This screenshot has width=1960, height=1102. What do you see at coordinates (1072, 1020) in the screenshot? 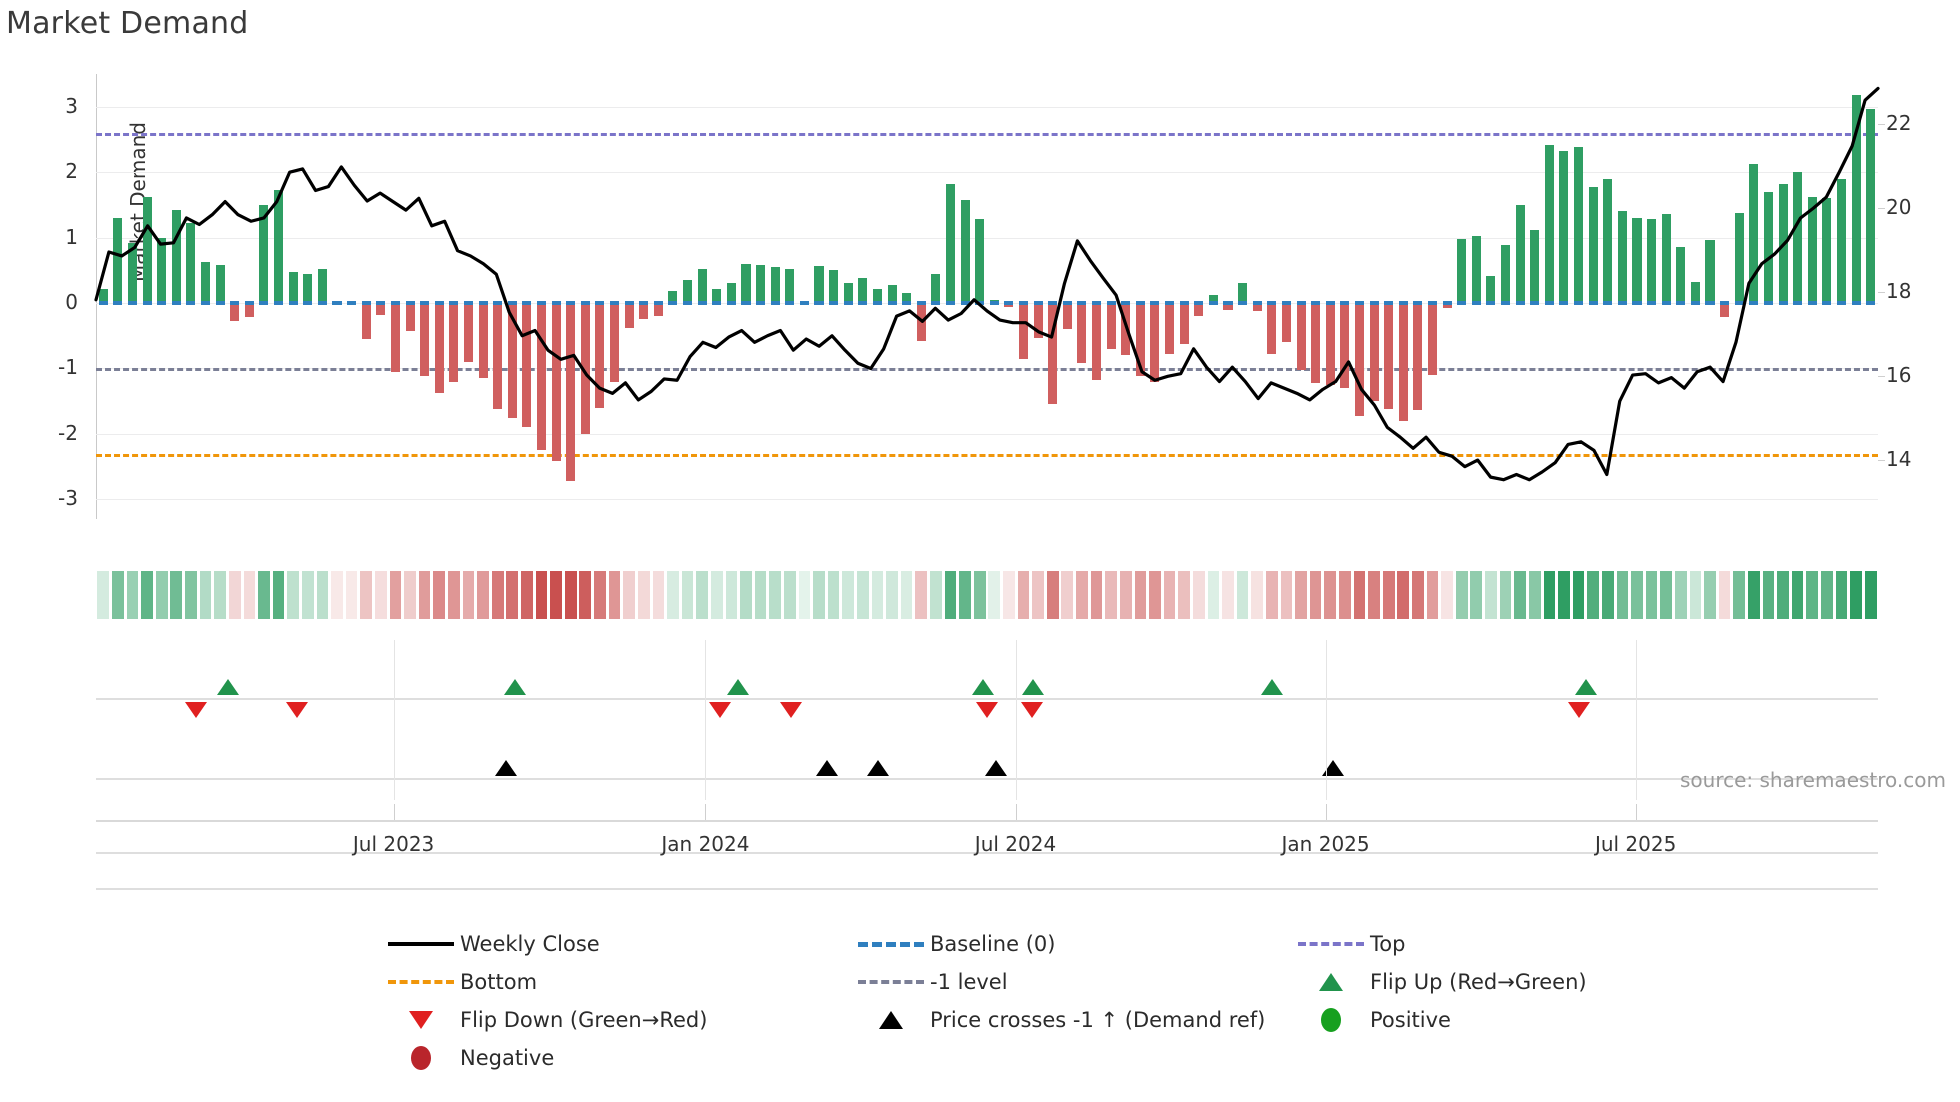
I see `legend-item: Price crosses -1 ↑ (Demand ref)` at bounding box center [1072, 1020].